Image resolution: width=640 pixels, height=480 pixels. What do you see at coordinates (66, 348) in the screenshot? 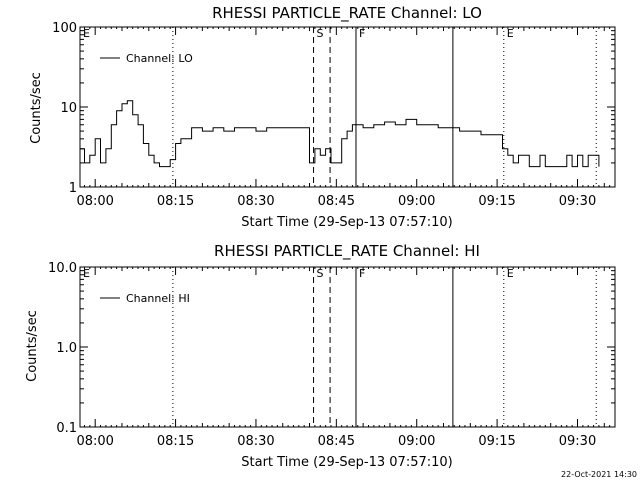
I see `y-tick-label: 1.0` at bounding box center [66, 348].